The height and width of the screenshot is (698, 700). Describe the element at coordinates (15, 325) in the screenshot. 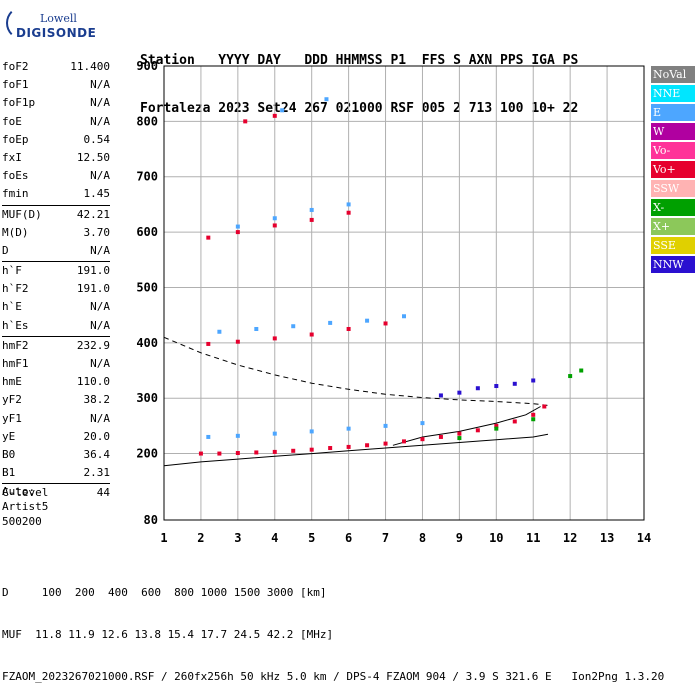

I see `param-name: h`Es` at that location.